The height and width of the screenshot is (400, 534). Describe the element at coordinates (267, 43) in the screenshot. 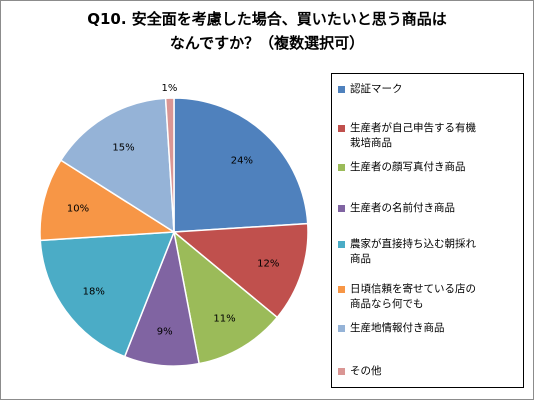

I see `chart-title-line-2: なんですか？（複数選択可）` at that location.